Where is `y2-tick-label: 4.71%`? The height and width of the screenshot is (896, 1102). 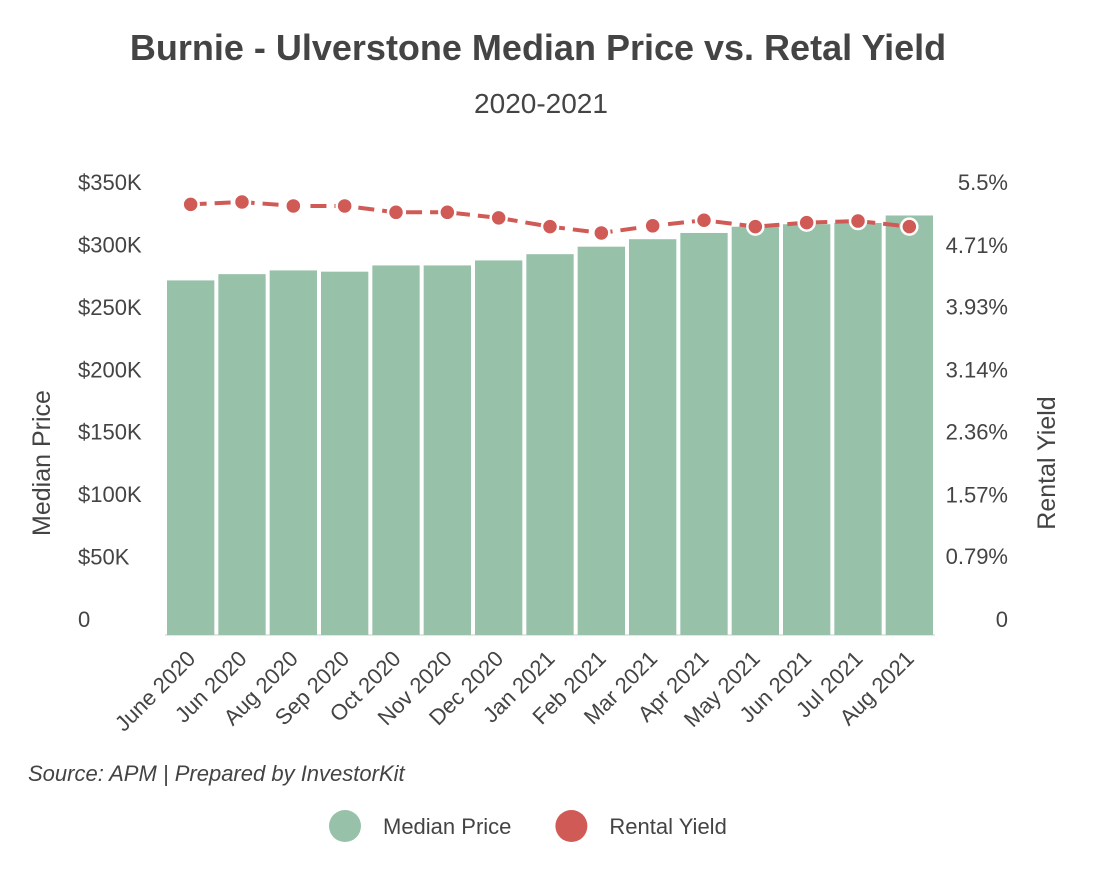
y2-tick-label: 4.71% is located at coordinates (977, 245).